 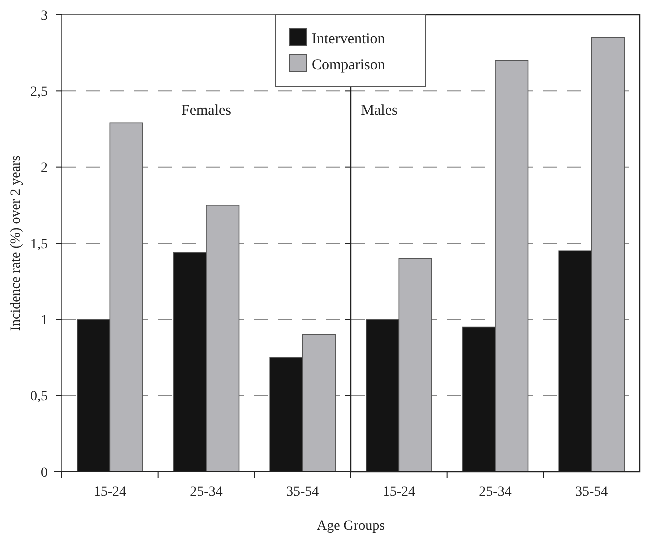 What do you see at coordinates (379, 111) in the screenshot?
I see `annotation: Males` at bounding box center [379, 111].